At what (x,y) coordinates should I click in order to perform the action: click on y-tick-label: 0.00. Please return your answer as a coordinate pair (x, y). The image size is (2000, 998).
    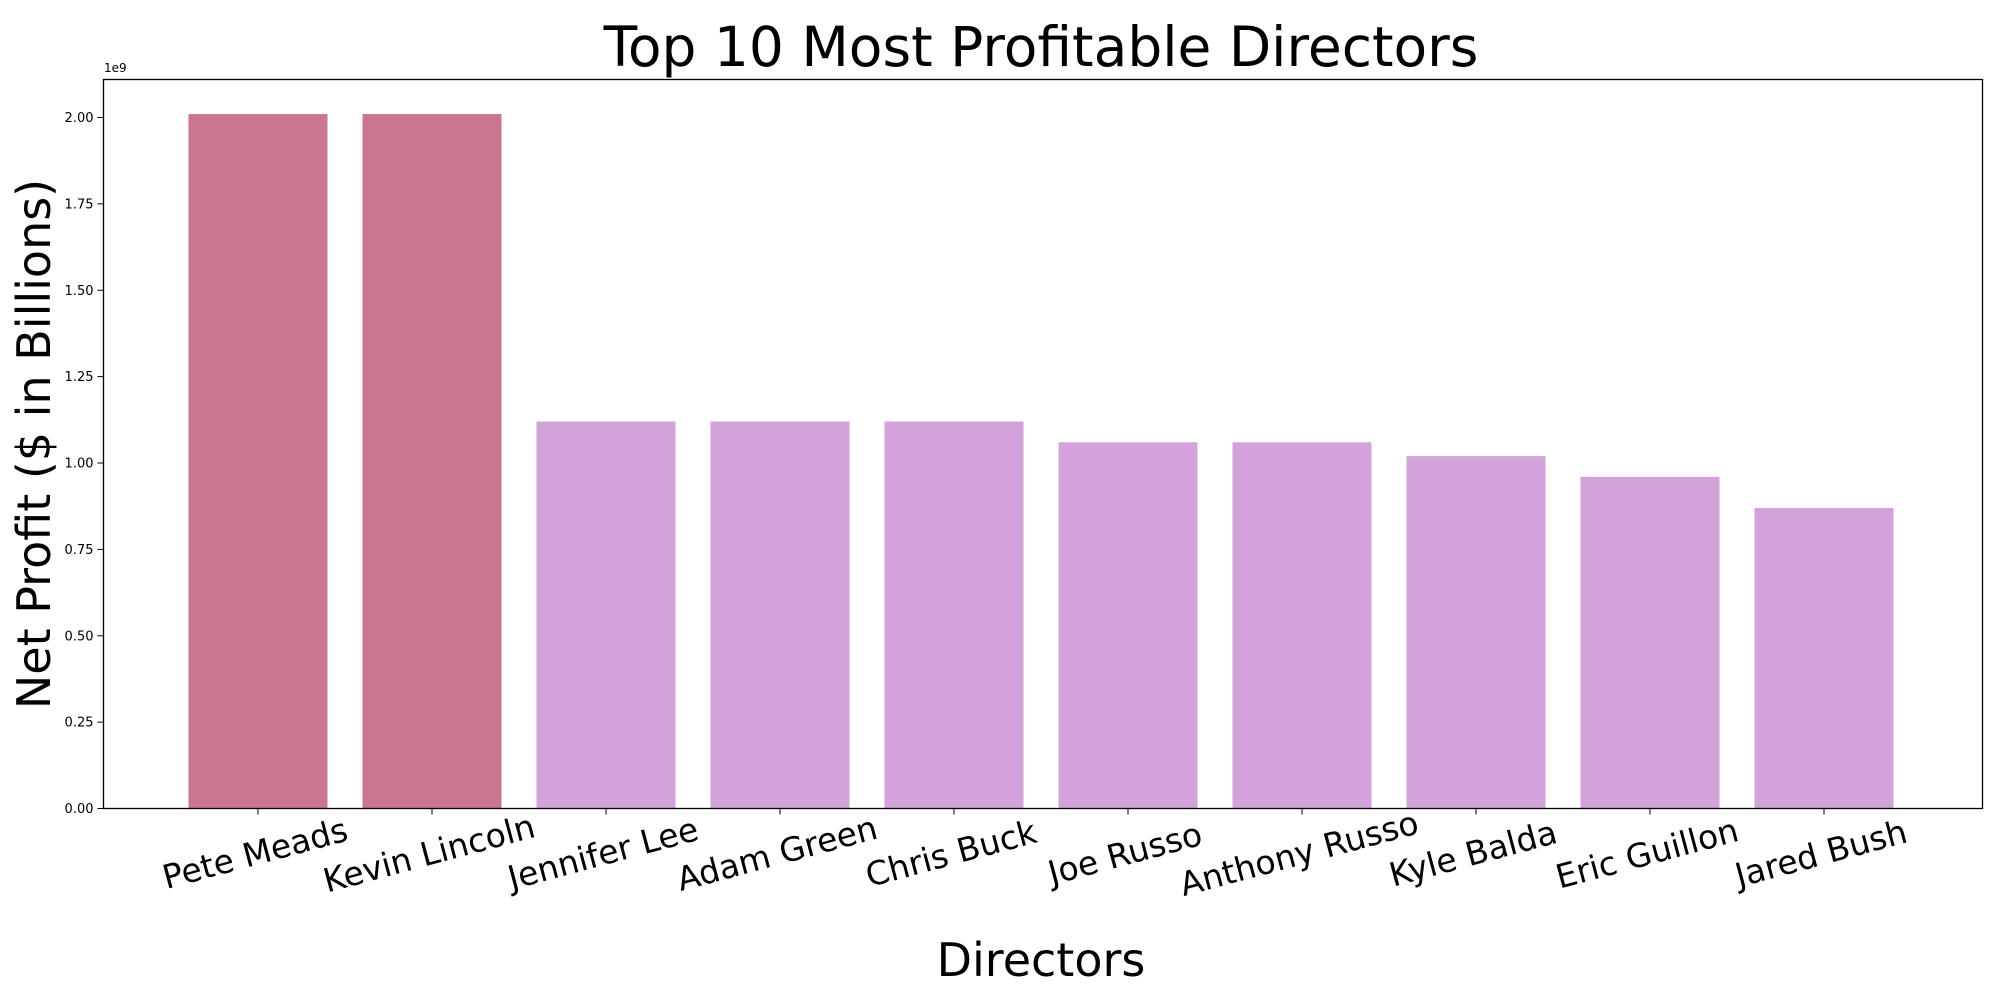
    Looking at the image, I should click on (79, 809).